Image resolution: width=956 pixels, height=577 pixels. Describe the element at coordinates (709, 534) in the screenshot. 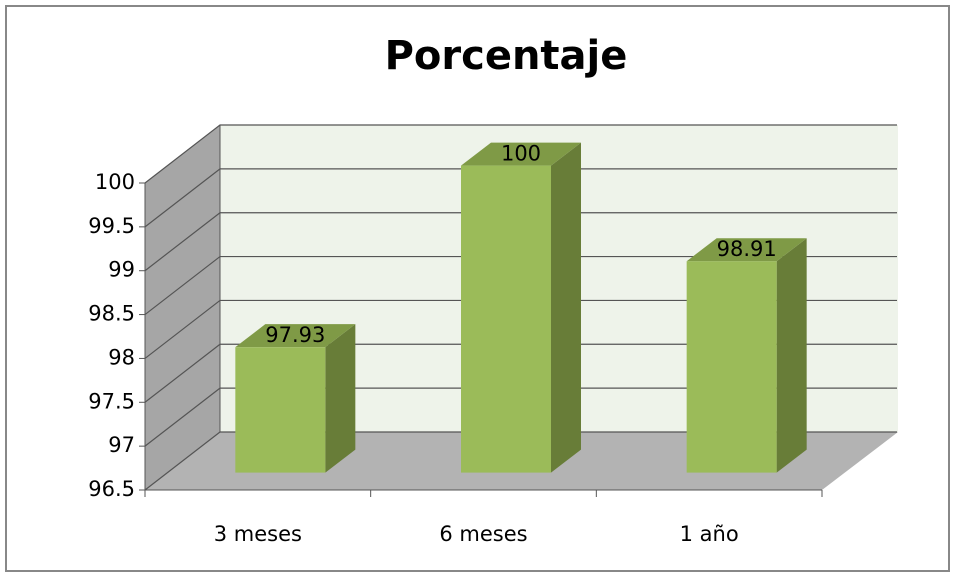

I see `x-tick-label: 1 año` at that location.